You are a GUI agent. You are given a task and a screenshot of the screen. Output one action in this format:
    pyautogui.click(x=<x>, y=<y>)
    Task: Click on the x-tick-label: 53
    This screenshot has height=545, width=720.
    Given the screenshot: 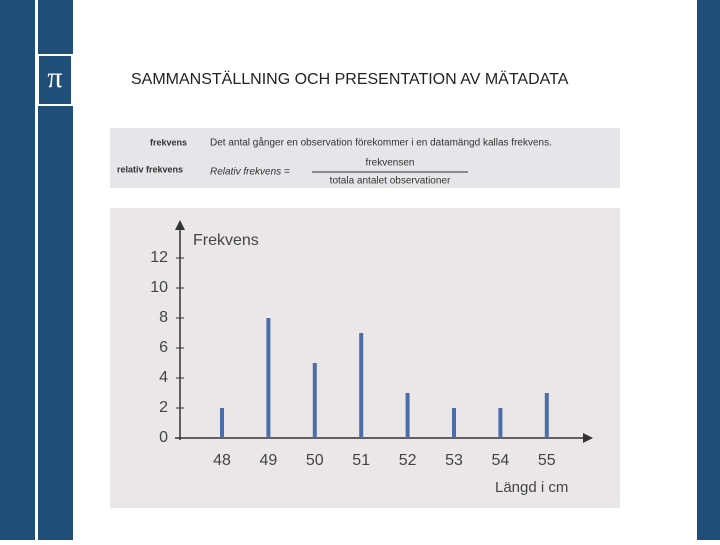 What is the action you would take?
    pyautogui.click(x=454, y=460)
    